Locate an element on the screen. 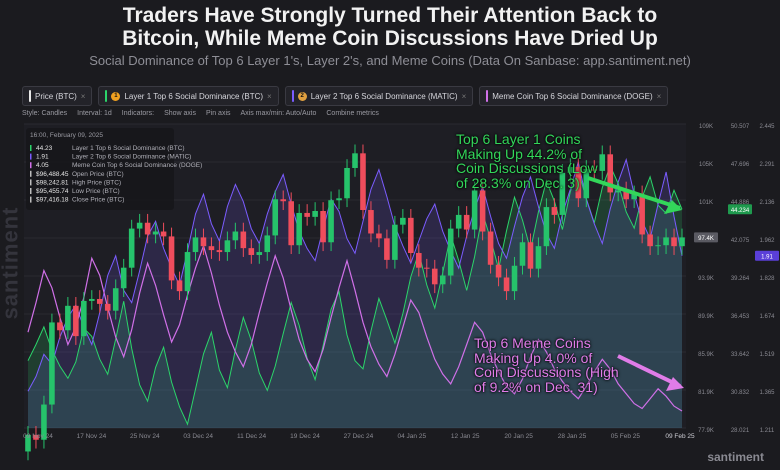 The height and width of the screenshot is (470, 780). y-tick-label: 2.445 is located at coordinates (767, 127).